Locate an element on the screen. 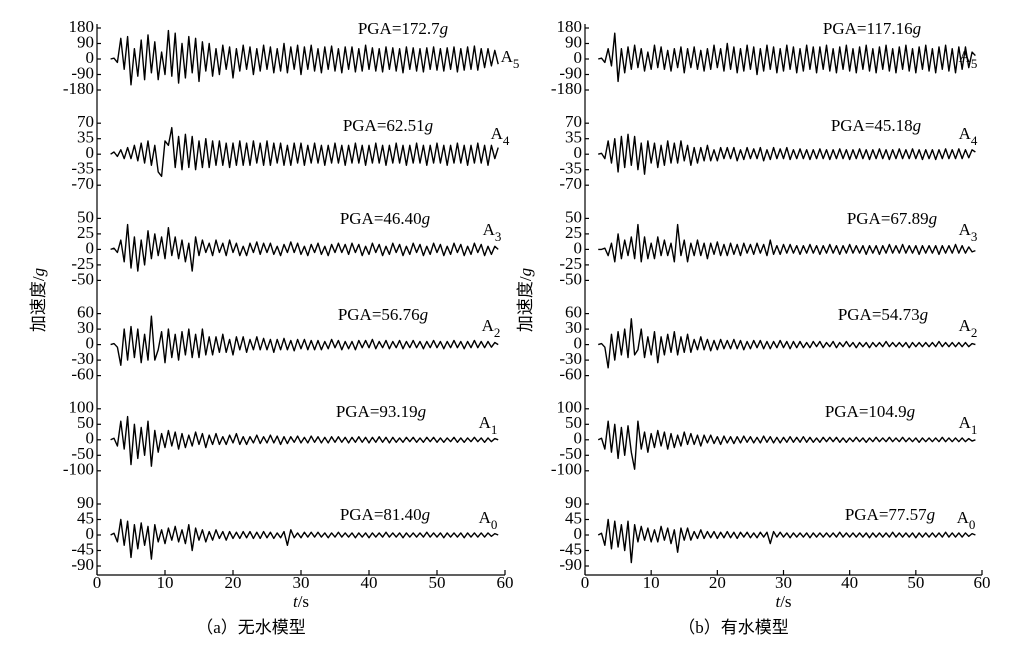 Image resolution: width=1013 pixels, height=646 pixels. pga-annotation: PGA=56.76g is located at coordinates (383, 314).